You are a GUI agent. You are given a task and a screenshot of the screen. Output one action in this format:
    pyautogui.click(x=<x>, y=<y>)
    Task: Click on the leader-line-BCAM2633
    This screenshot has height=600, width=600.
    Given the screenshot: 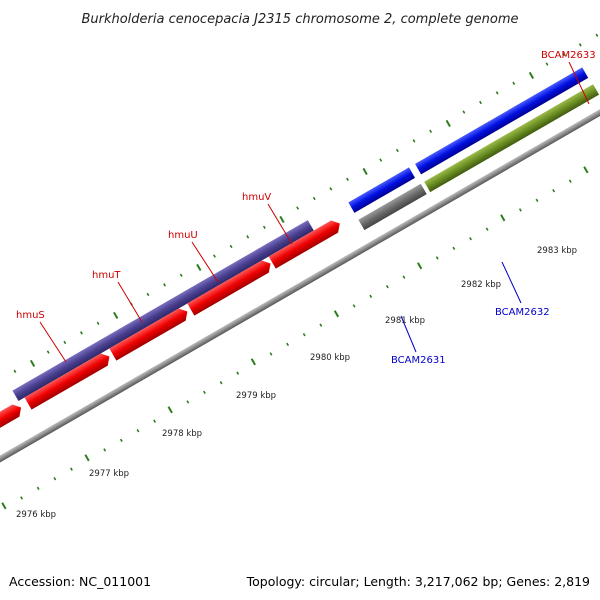 What is the action you would take?
    pyautogui.click(x=579, y=83)
    